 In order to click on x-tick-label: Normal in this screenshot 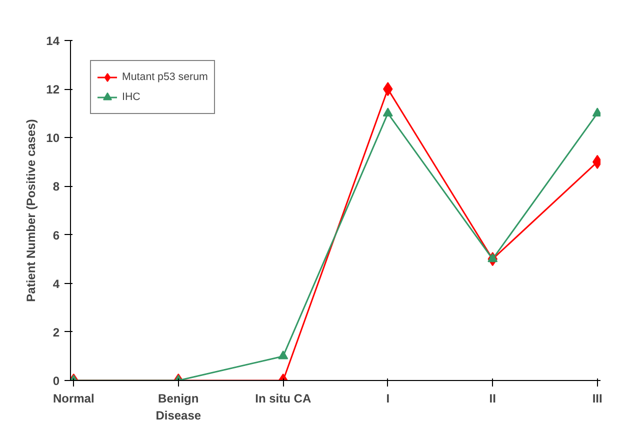, I will do `click(73, 399)`.